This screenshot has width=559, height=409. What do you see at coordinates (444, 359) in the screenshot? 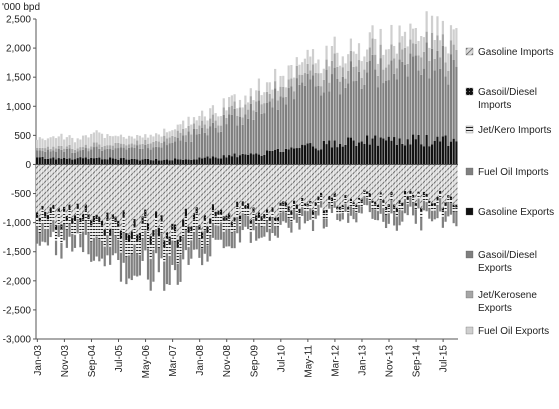
I see `x-tick-label: Jul-15` at bounding box center [444, 359].